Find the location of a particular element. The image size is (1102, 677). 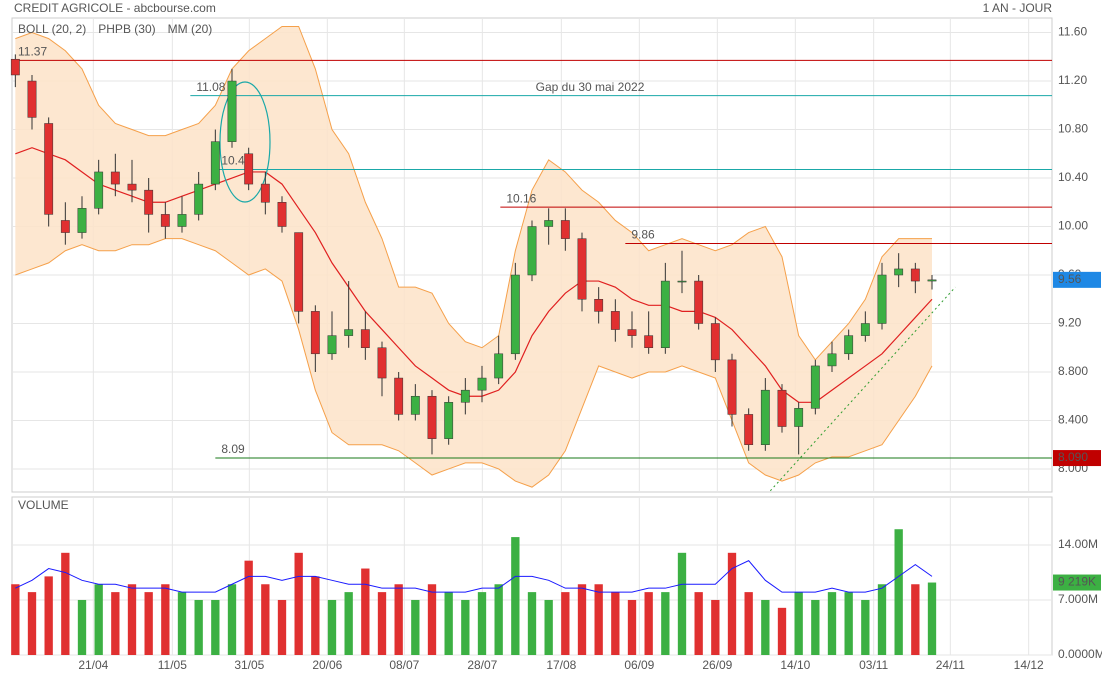

level-label: 10.16 is located at coordinates (521, 198).